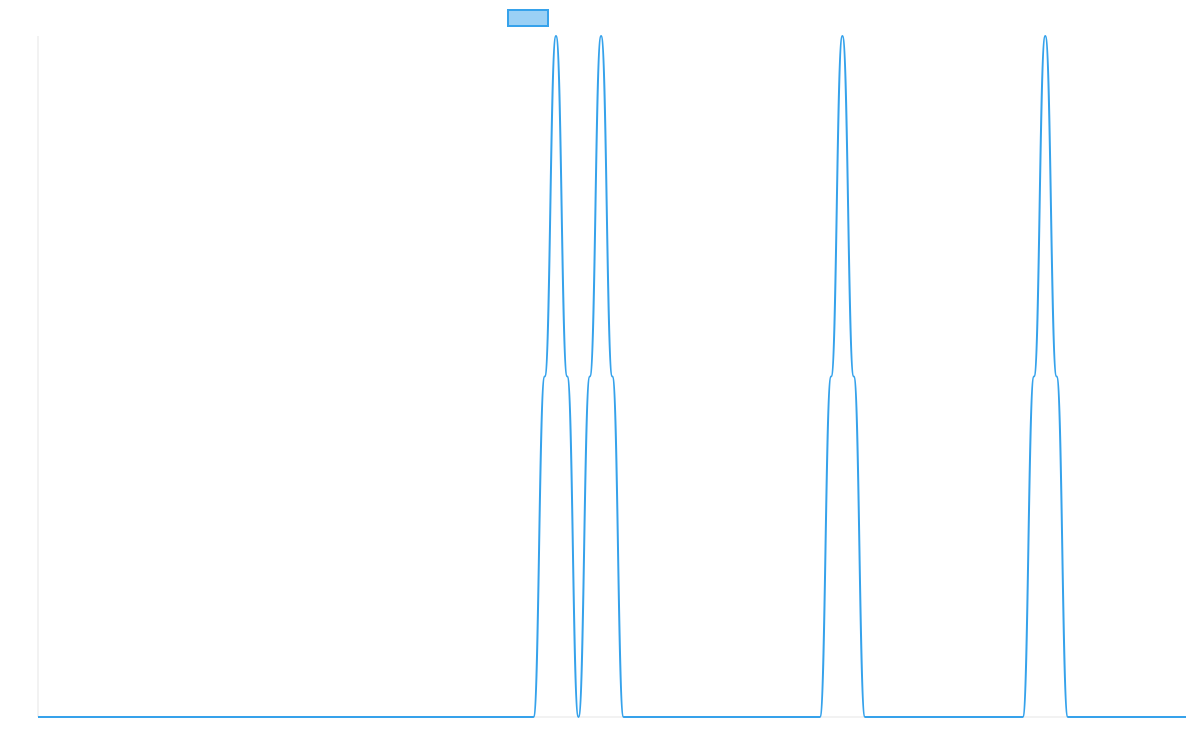 The image size is (1200, 750). I want to click on legend-swatch, so click(528, 18).